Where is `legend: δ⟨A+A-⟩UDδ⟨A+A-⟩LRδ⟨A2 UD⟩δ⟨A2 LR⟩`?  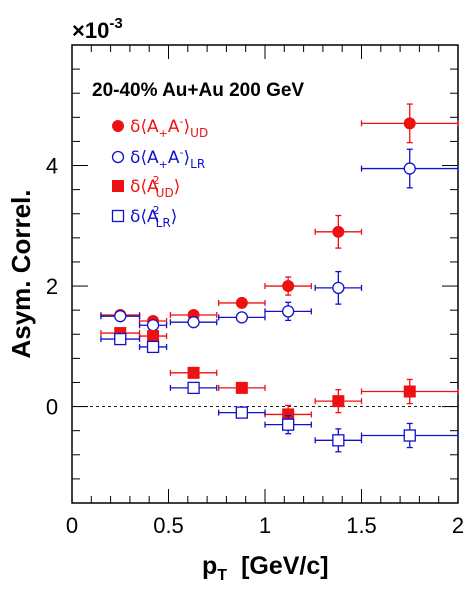
legend: δ⟨A+A-⟩UDδ⟨A+A-⟩LRδ⟨A2 UD⟩δ⟨A2 LR⟩ is located at coordinates (159, 172).